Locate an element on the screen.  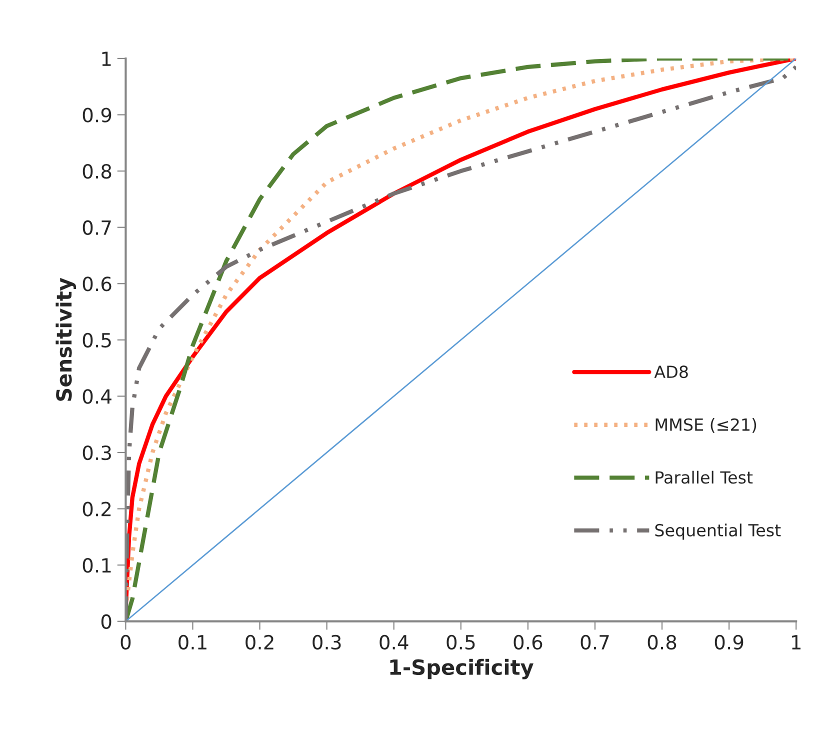
x-tick-label: 0.7 is located at coordinates (594, 642).